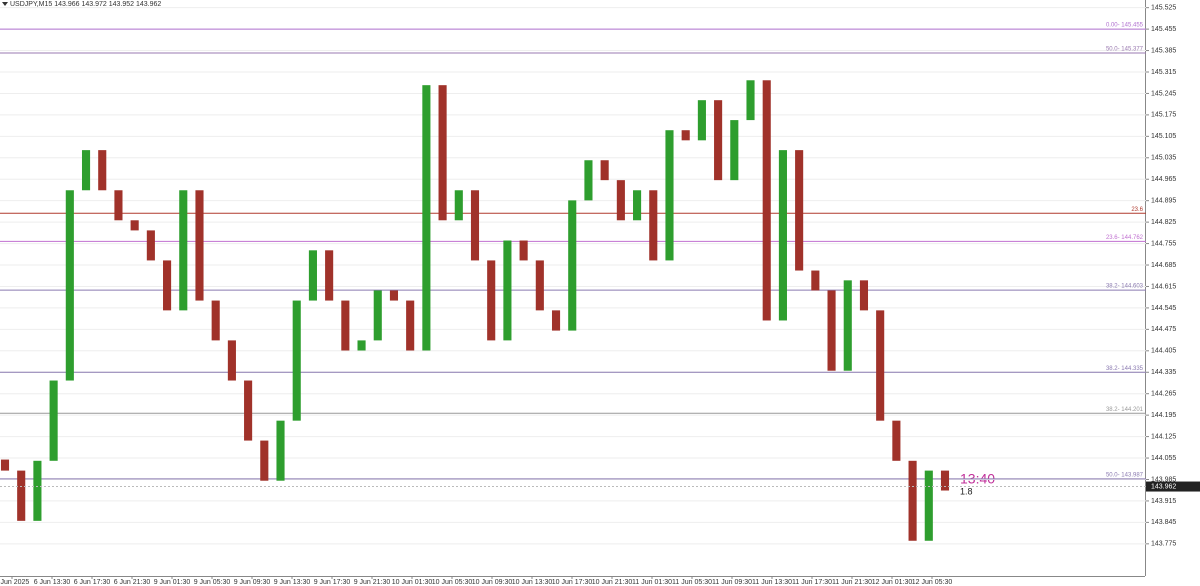  What do you see at coordinates (1163, 222) in the screenshot?
I see `y-tick-label: 144.825` at bounding box center [1163, 222].